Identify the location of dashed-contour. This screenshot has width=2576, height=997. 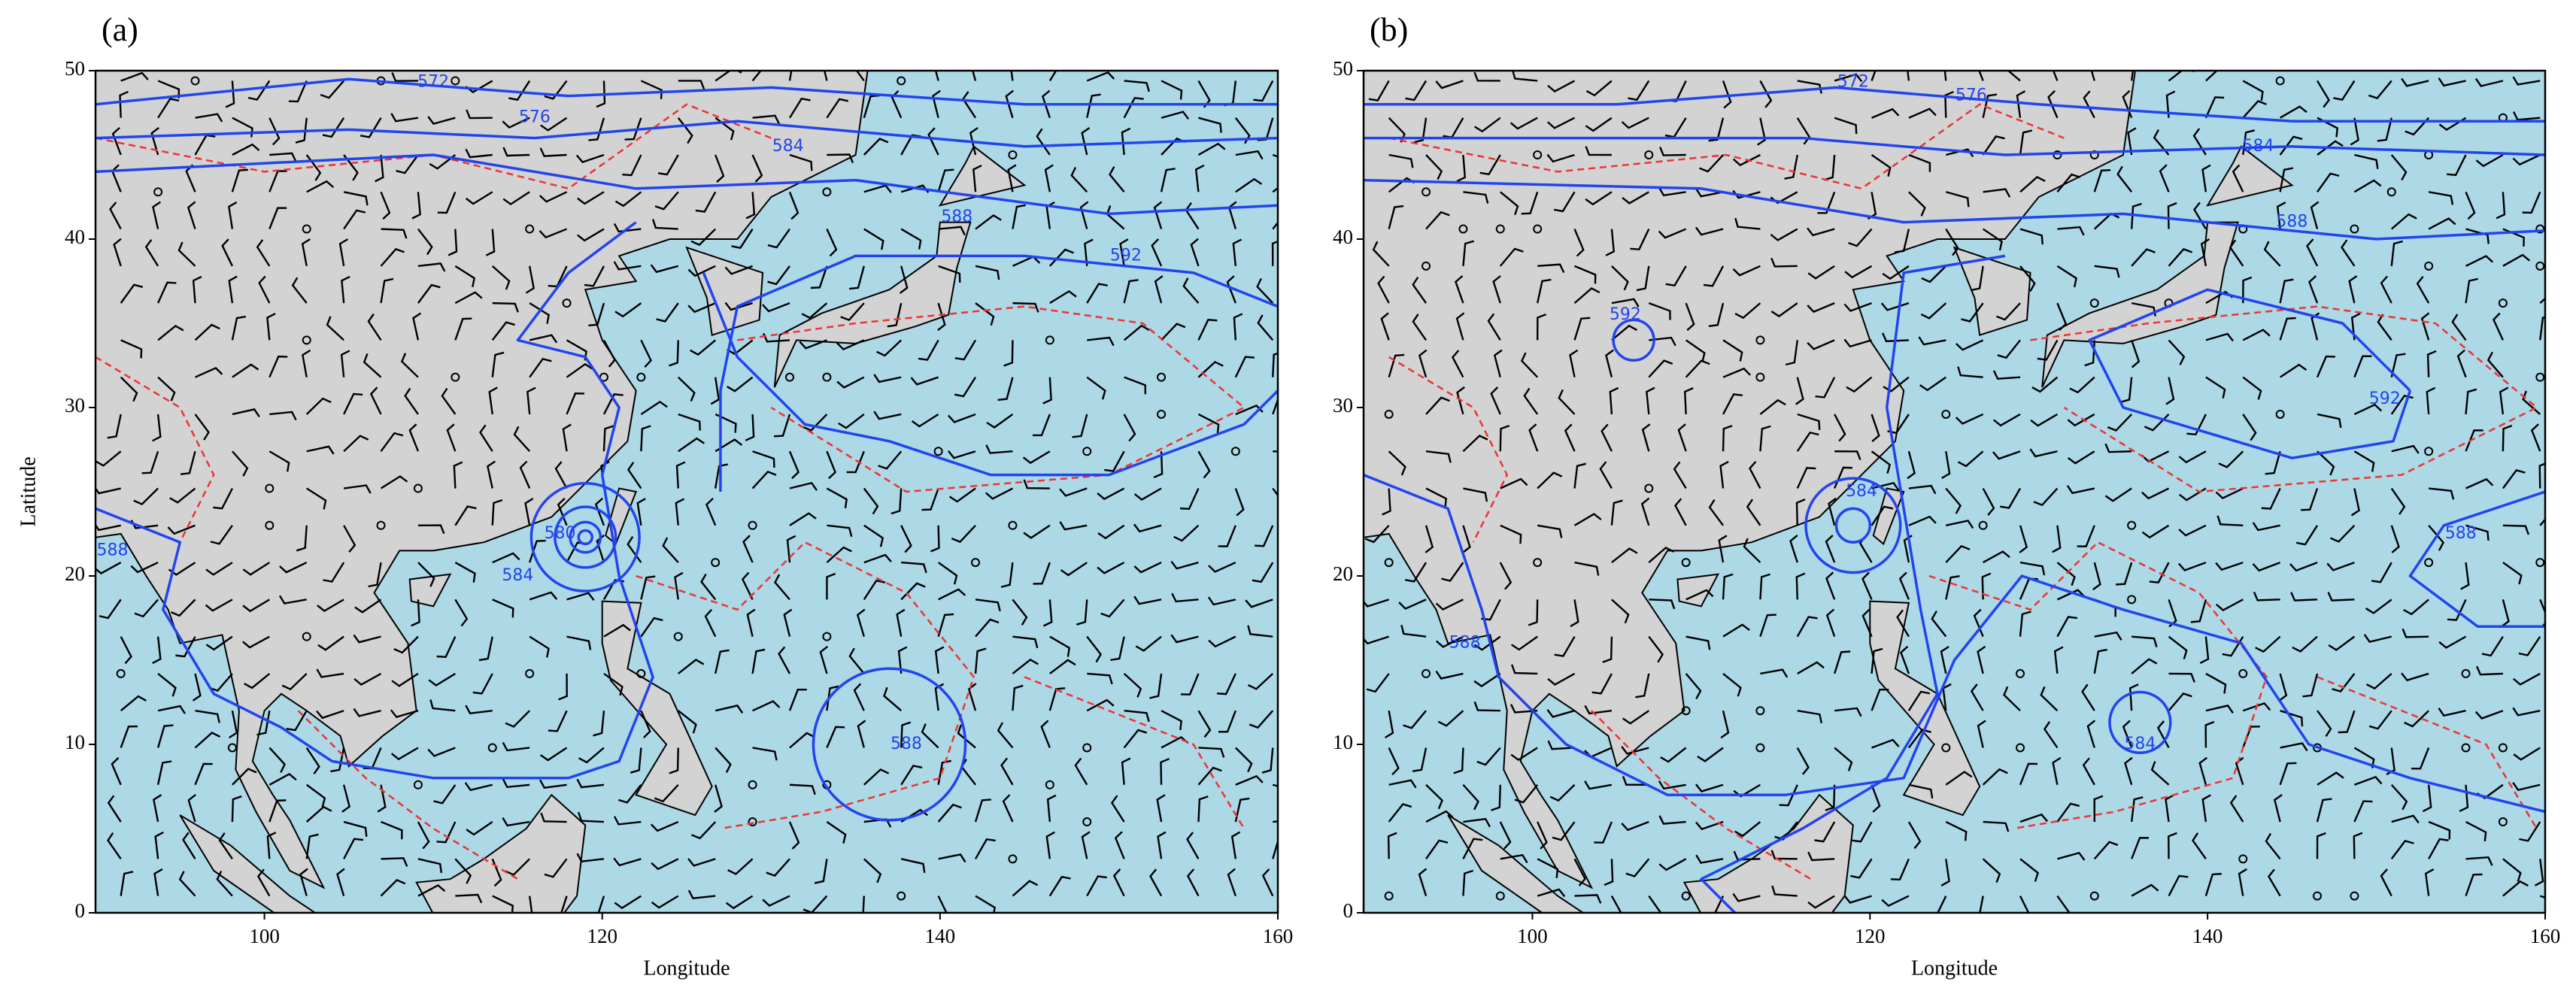
(408, 795).